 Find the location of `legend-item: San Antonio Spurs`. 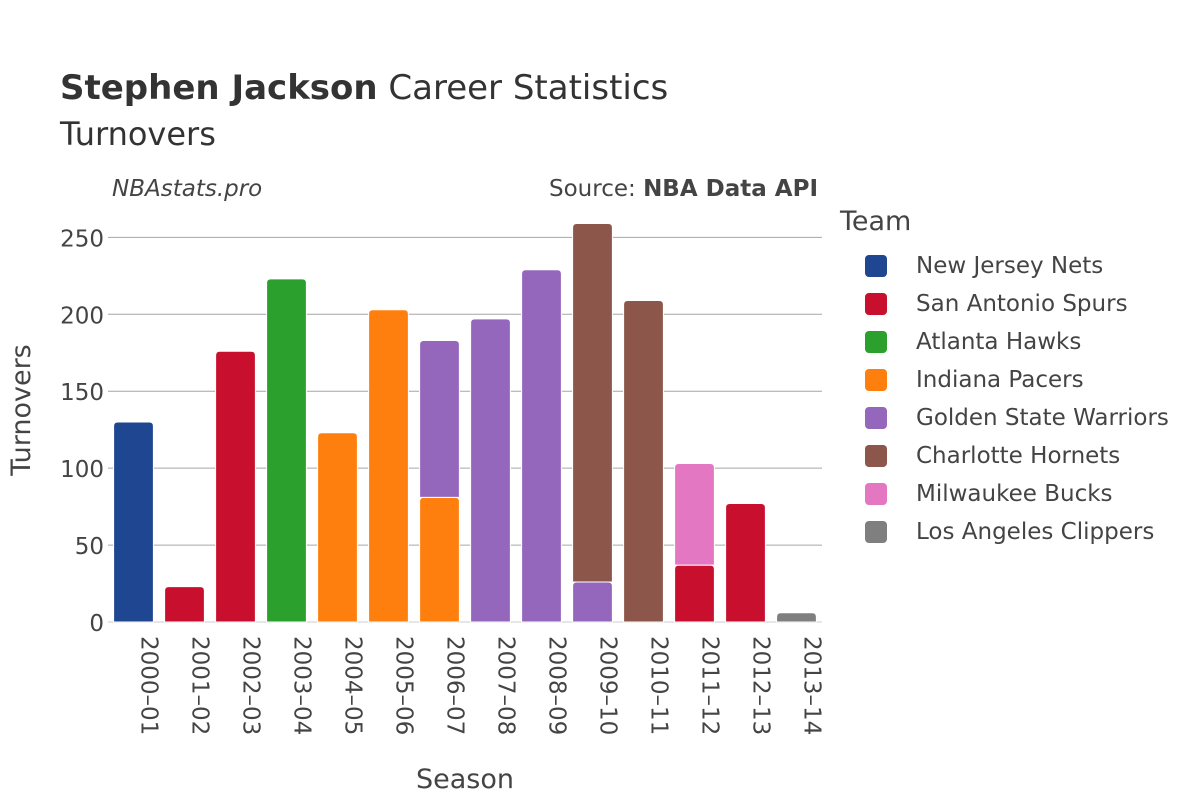

legend-item: San Antonio Spurs is located at coordinates (1004, 304).